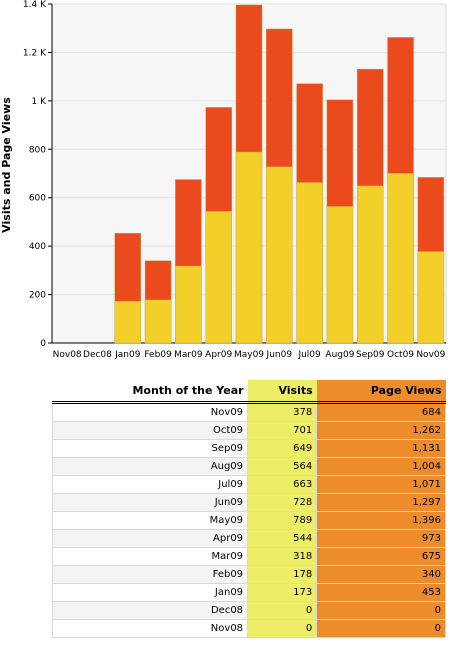 Image resolution: width=450 pixels, height=650 pixels. Describe the element at coordinates (282, 556) in the screenshot. I see `table-cell: 318` at that location.